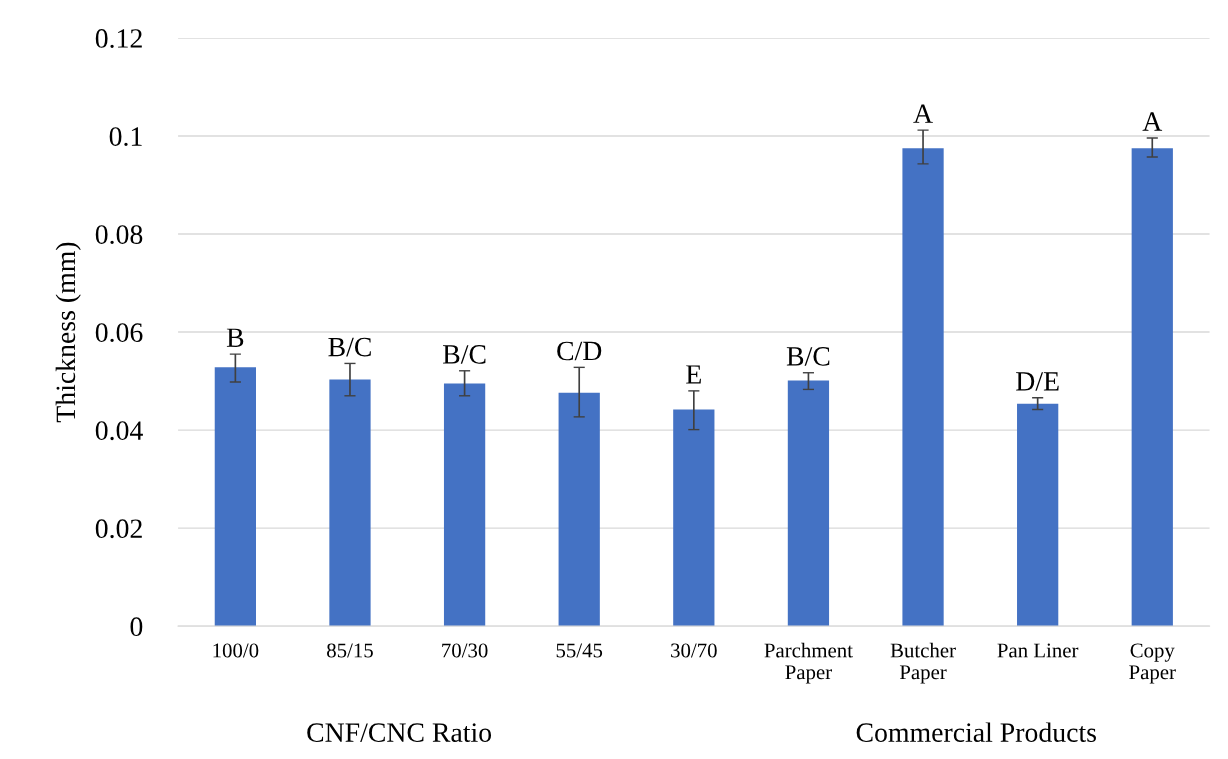 This screenshot has width=1228, height=759. What do you see at coordinates (125, 137) in the screenshot?
I see `y-tick-label: 0.1` at bounding box center [125, 137].